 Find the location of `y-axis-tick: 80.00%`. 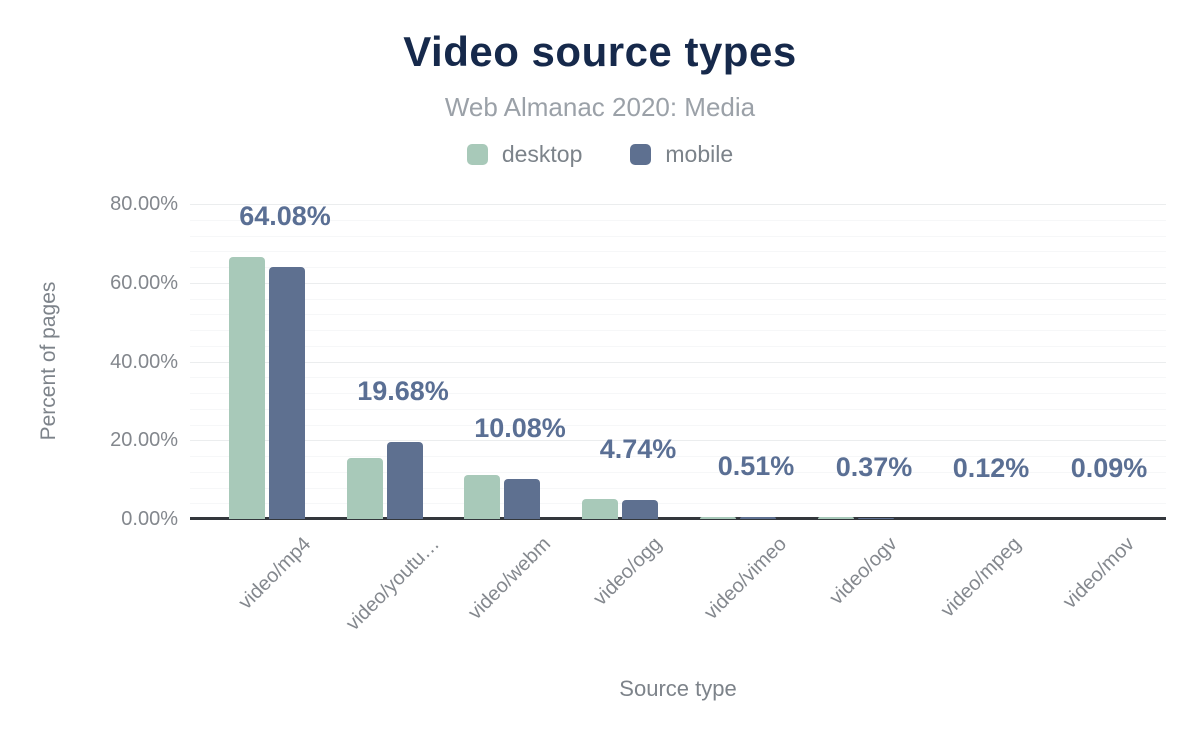

y-axis-tick: 80.00% is located at coordinates (144, 204).